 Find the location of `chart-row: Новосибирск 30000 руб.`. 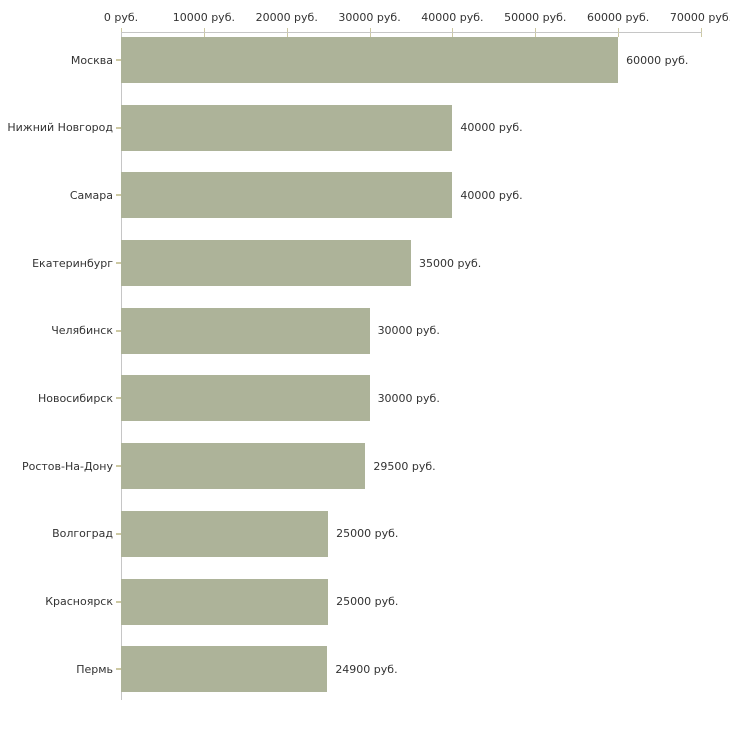

chart-row: Новосибирск 30000 руб. is located at coordinates (365, 398).